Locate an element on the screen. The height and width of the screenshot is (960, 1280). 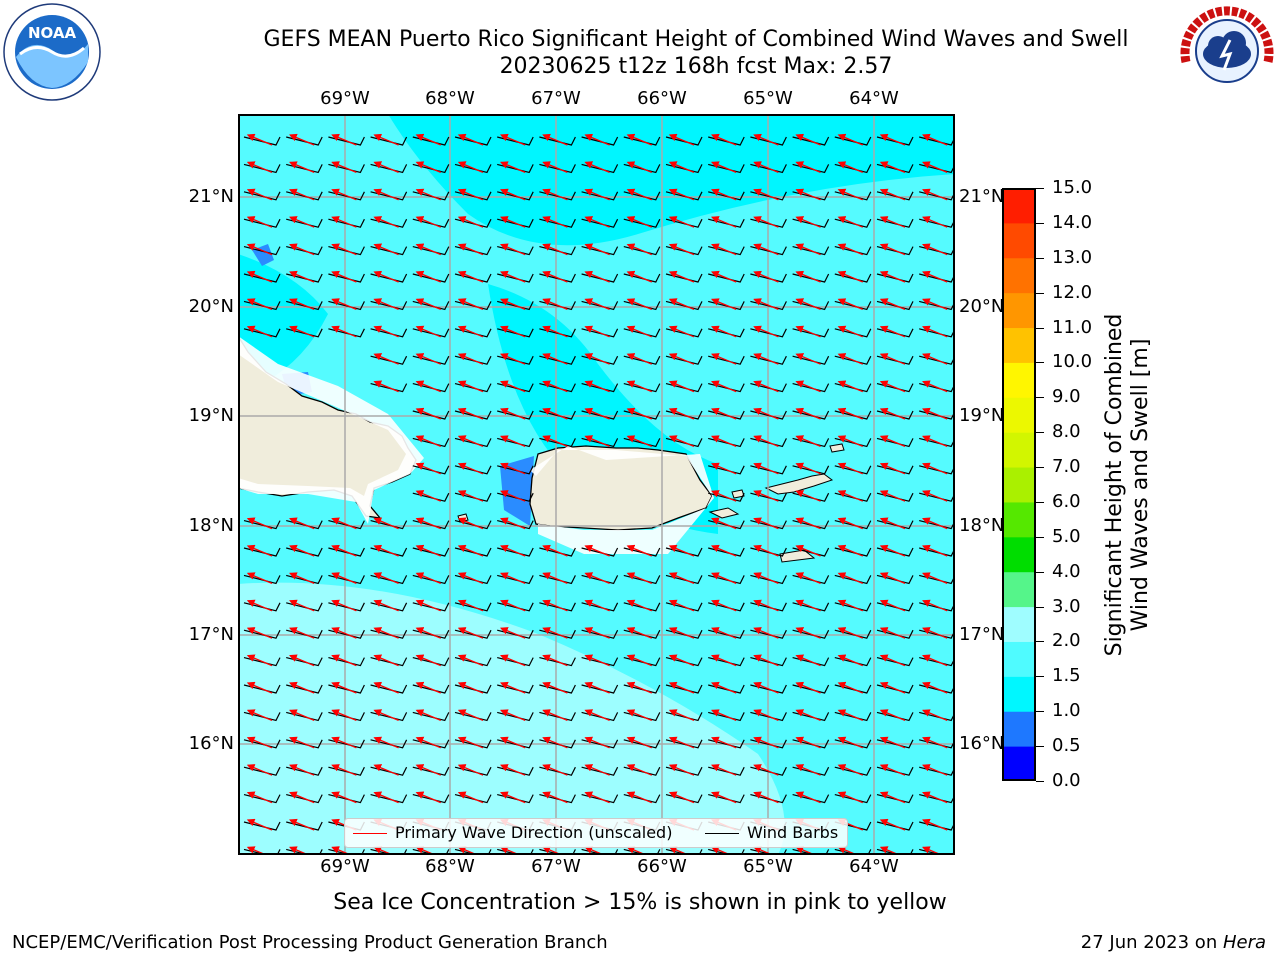
lon-label-top: 65°W is located at coordinates (768, 98).